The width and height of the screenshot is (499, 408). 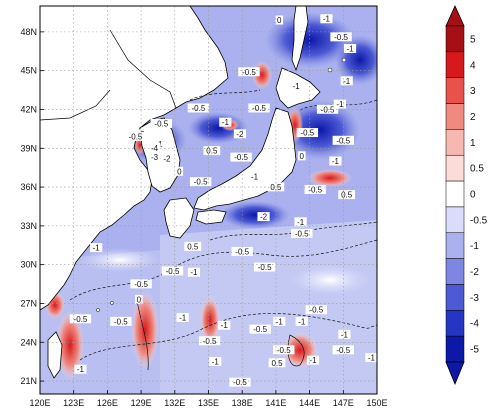 What do you see at coordinates (376, 403) in the screenshot?
I see `lon-tick-label: 150E` at bounding box center [376, 403].